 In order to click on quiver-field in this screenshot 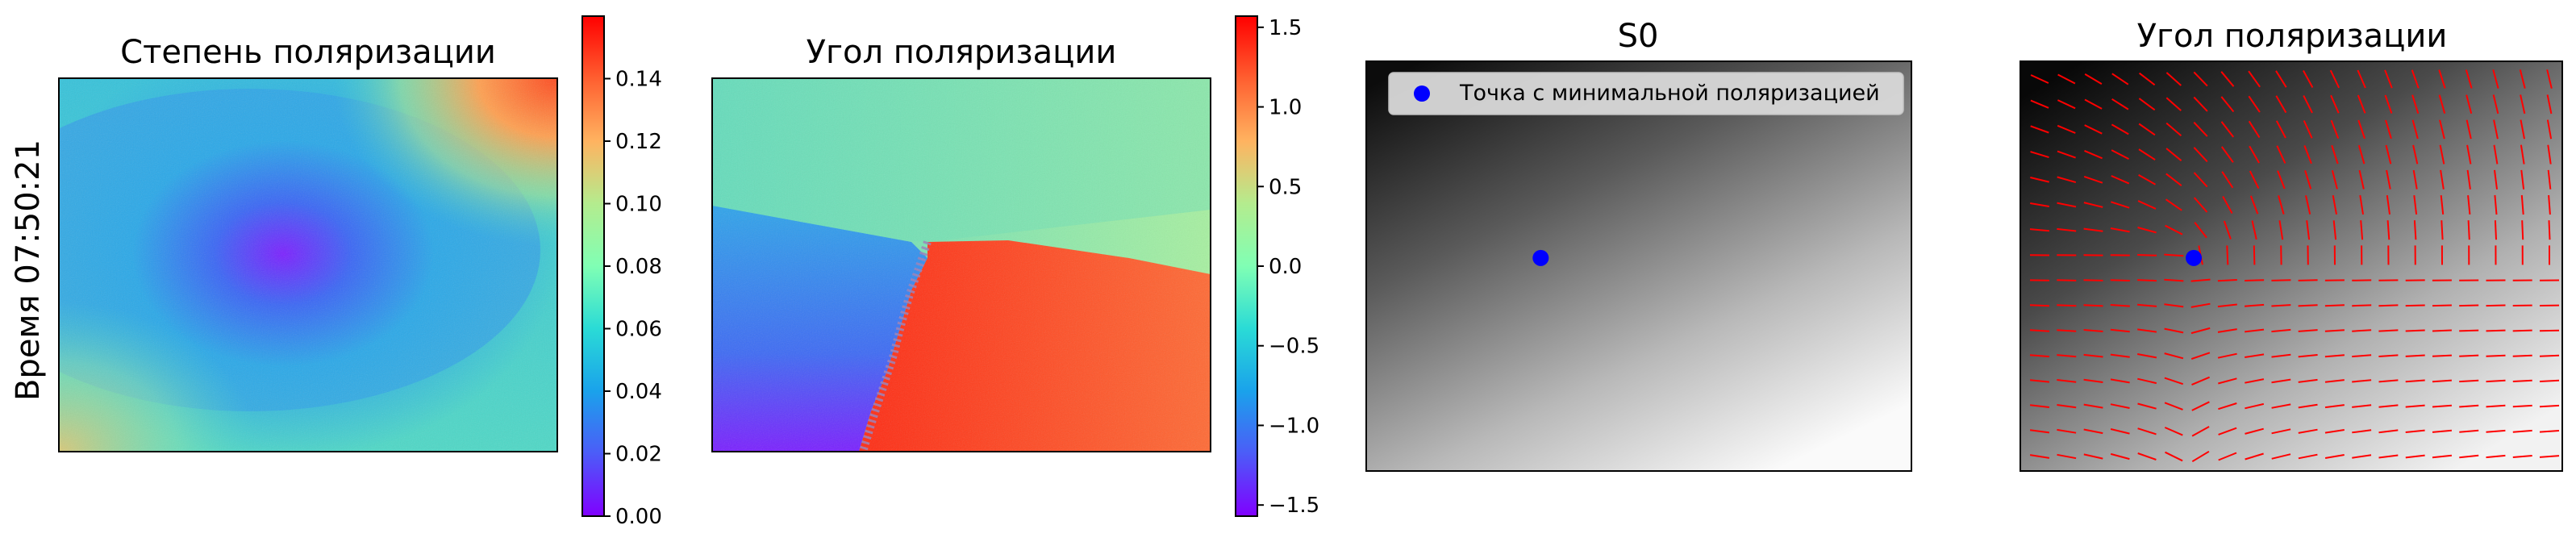, I will do `click(2294, 266)`.